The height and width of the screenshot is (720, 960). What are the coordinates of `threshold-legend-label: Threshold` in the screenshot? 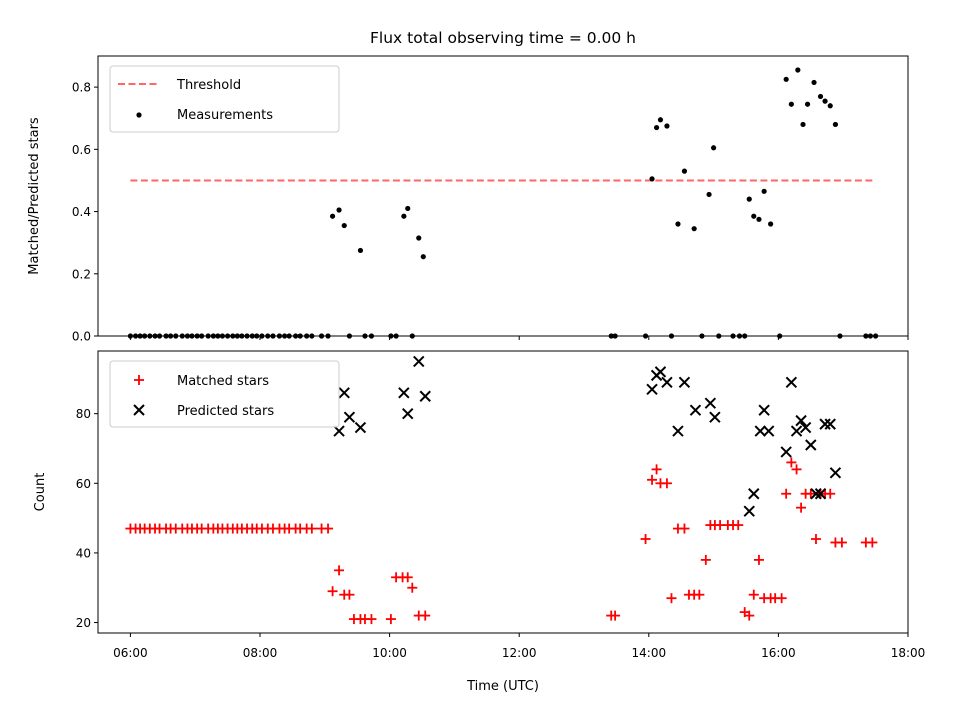 It's located at (208, 85).